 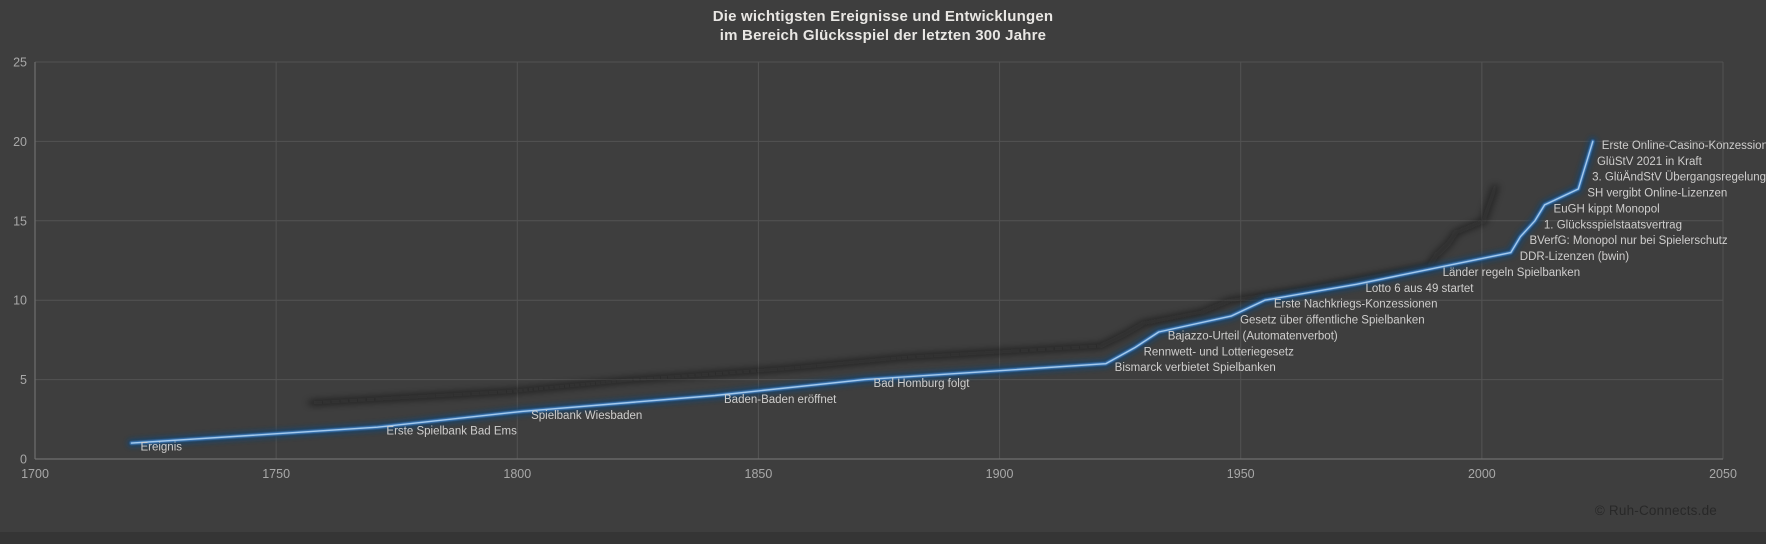 What do you see at coordinates (1628, 241) in the screenshot?
I see `event-label-14: BVerfG: Monopol nur bei Spielerschutz` at bounding box center [1628, 241].